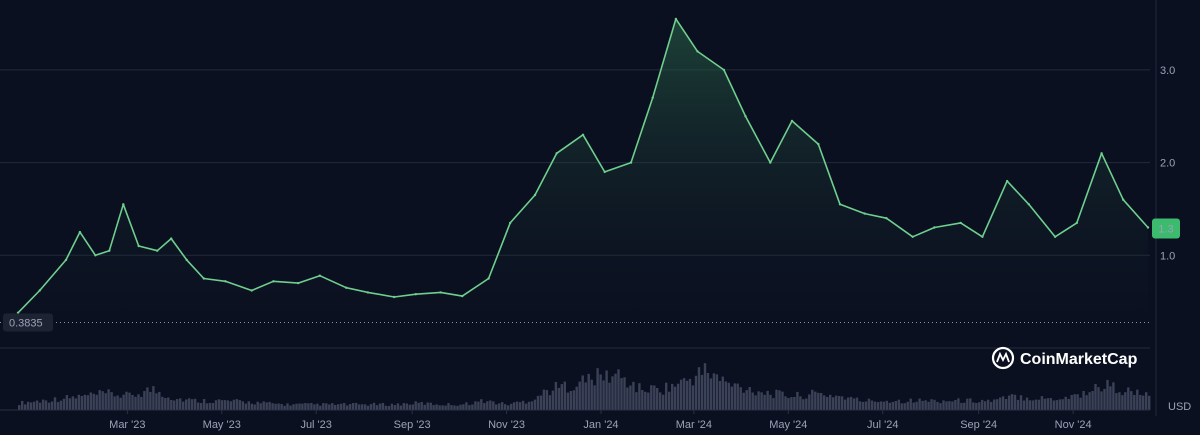 The width and height of the screenshot is (1200, 435). What do you see at coordinates (1167, 256) in the screenshot?
I see `y-tick-label: 1.0` at bounding box center [1167, 256].